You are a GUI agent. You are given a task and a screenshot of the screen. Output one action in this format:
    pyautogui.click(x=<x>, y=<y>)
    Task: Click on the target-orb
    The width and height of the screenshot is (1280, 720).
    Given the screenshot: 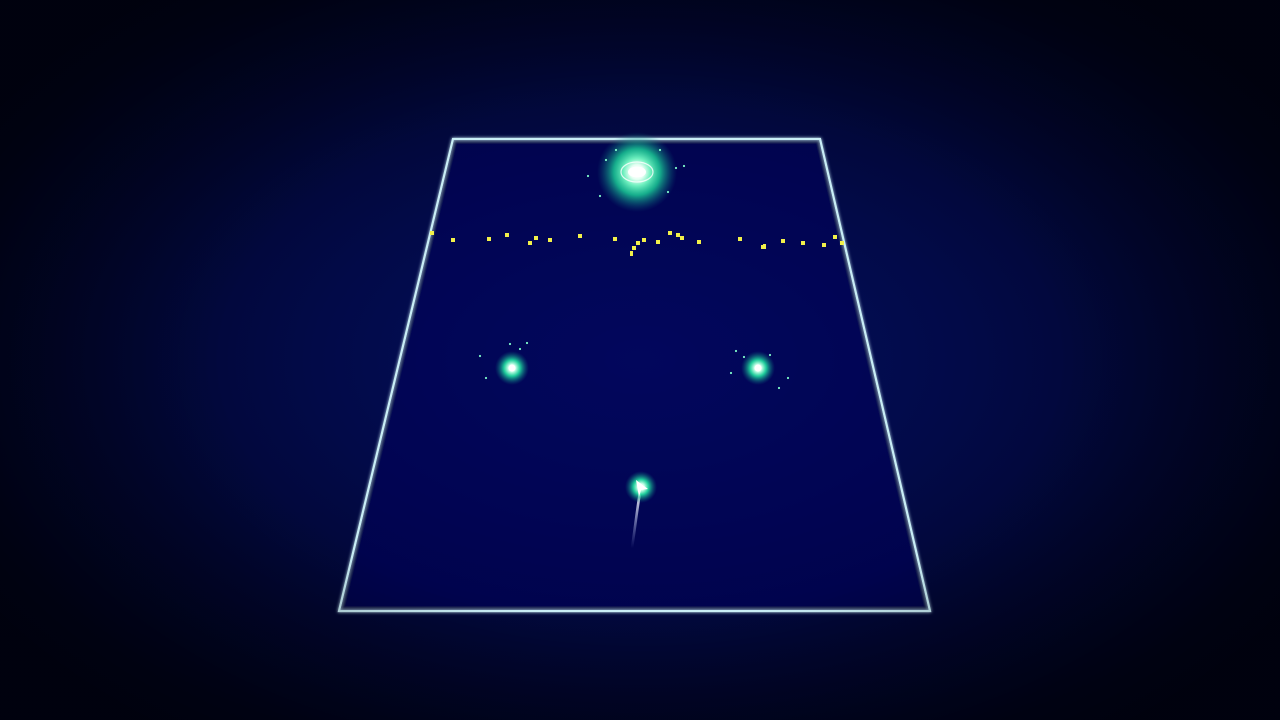 What is the action you would take?
    pyautogui.click(x=637, y=172)
    